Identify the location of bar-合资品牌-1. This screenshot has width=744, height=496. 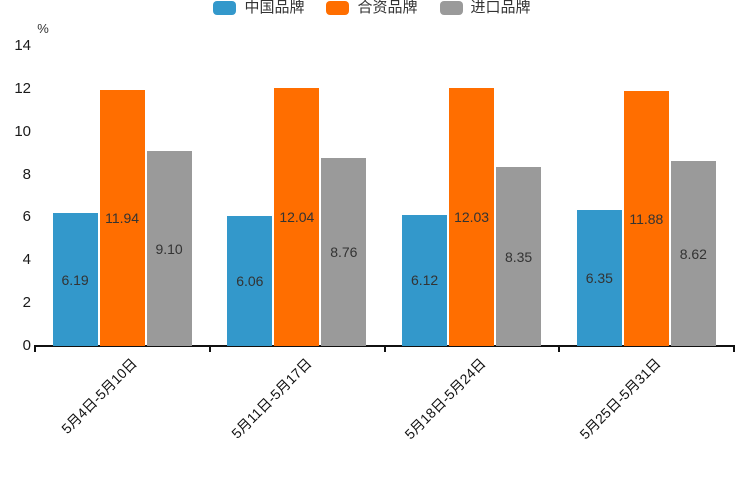
(122, 218).